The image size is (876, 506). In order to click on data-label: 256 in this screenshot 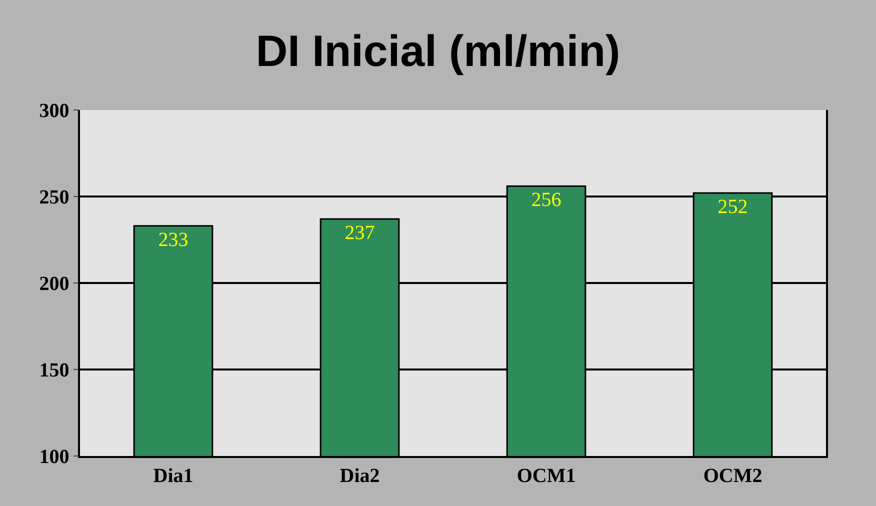, I will do `click(546, 200)`.